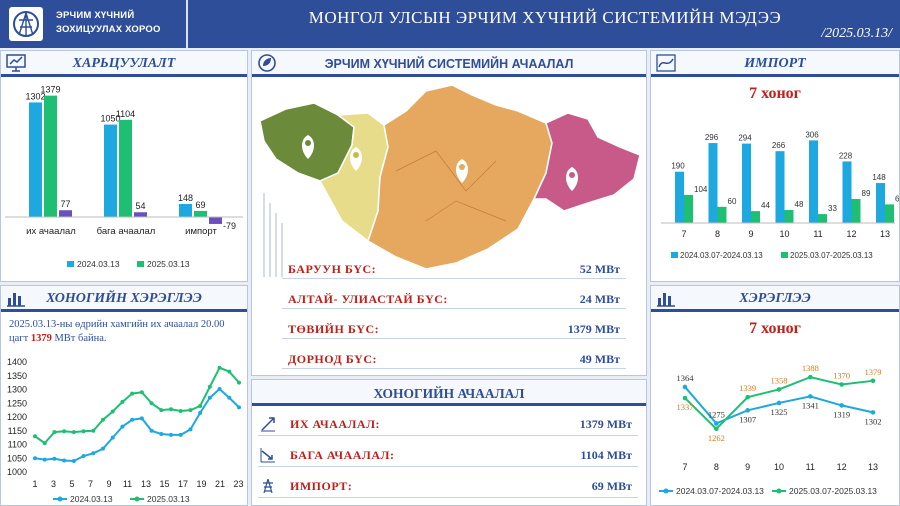  I want to click on y-tick-label: 1250, so click(17, 403).